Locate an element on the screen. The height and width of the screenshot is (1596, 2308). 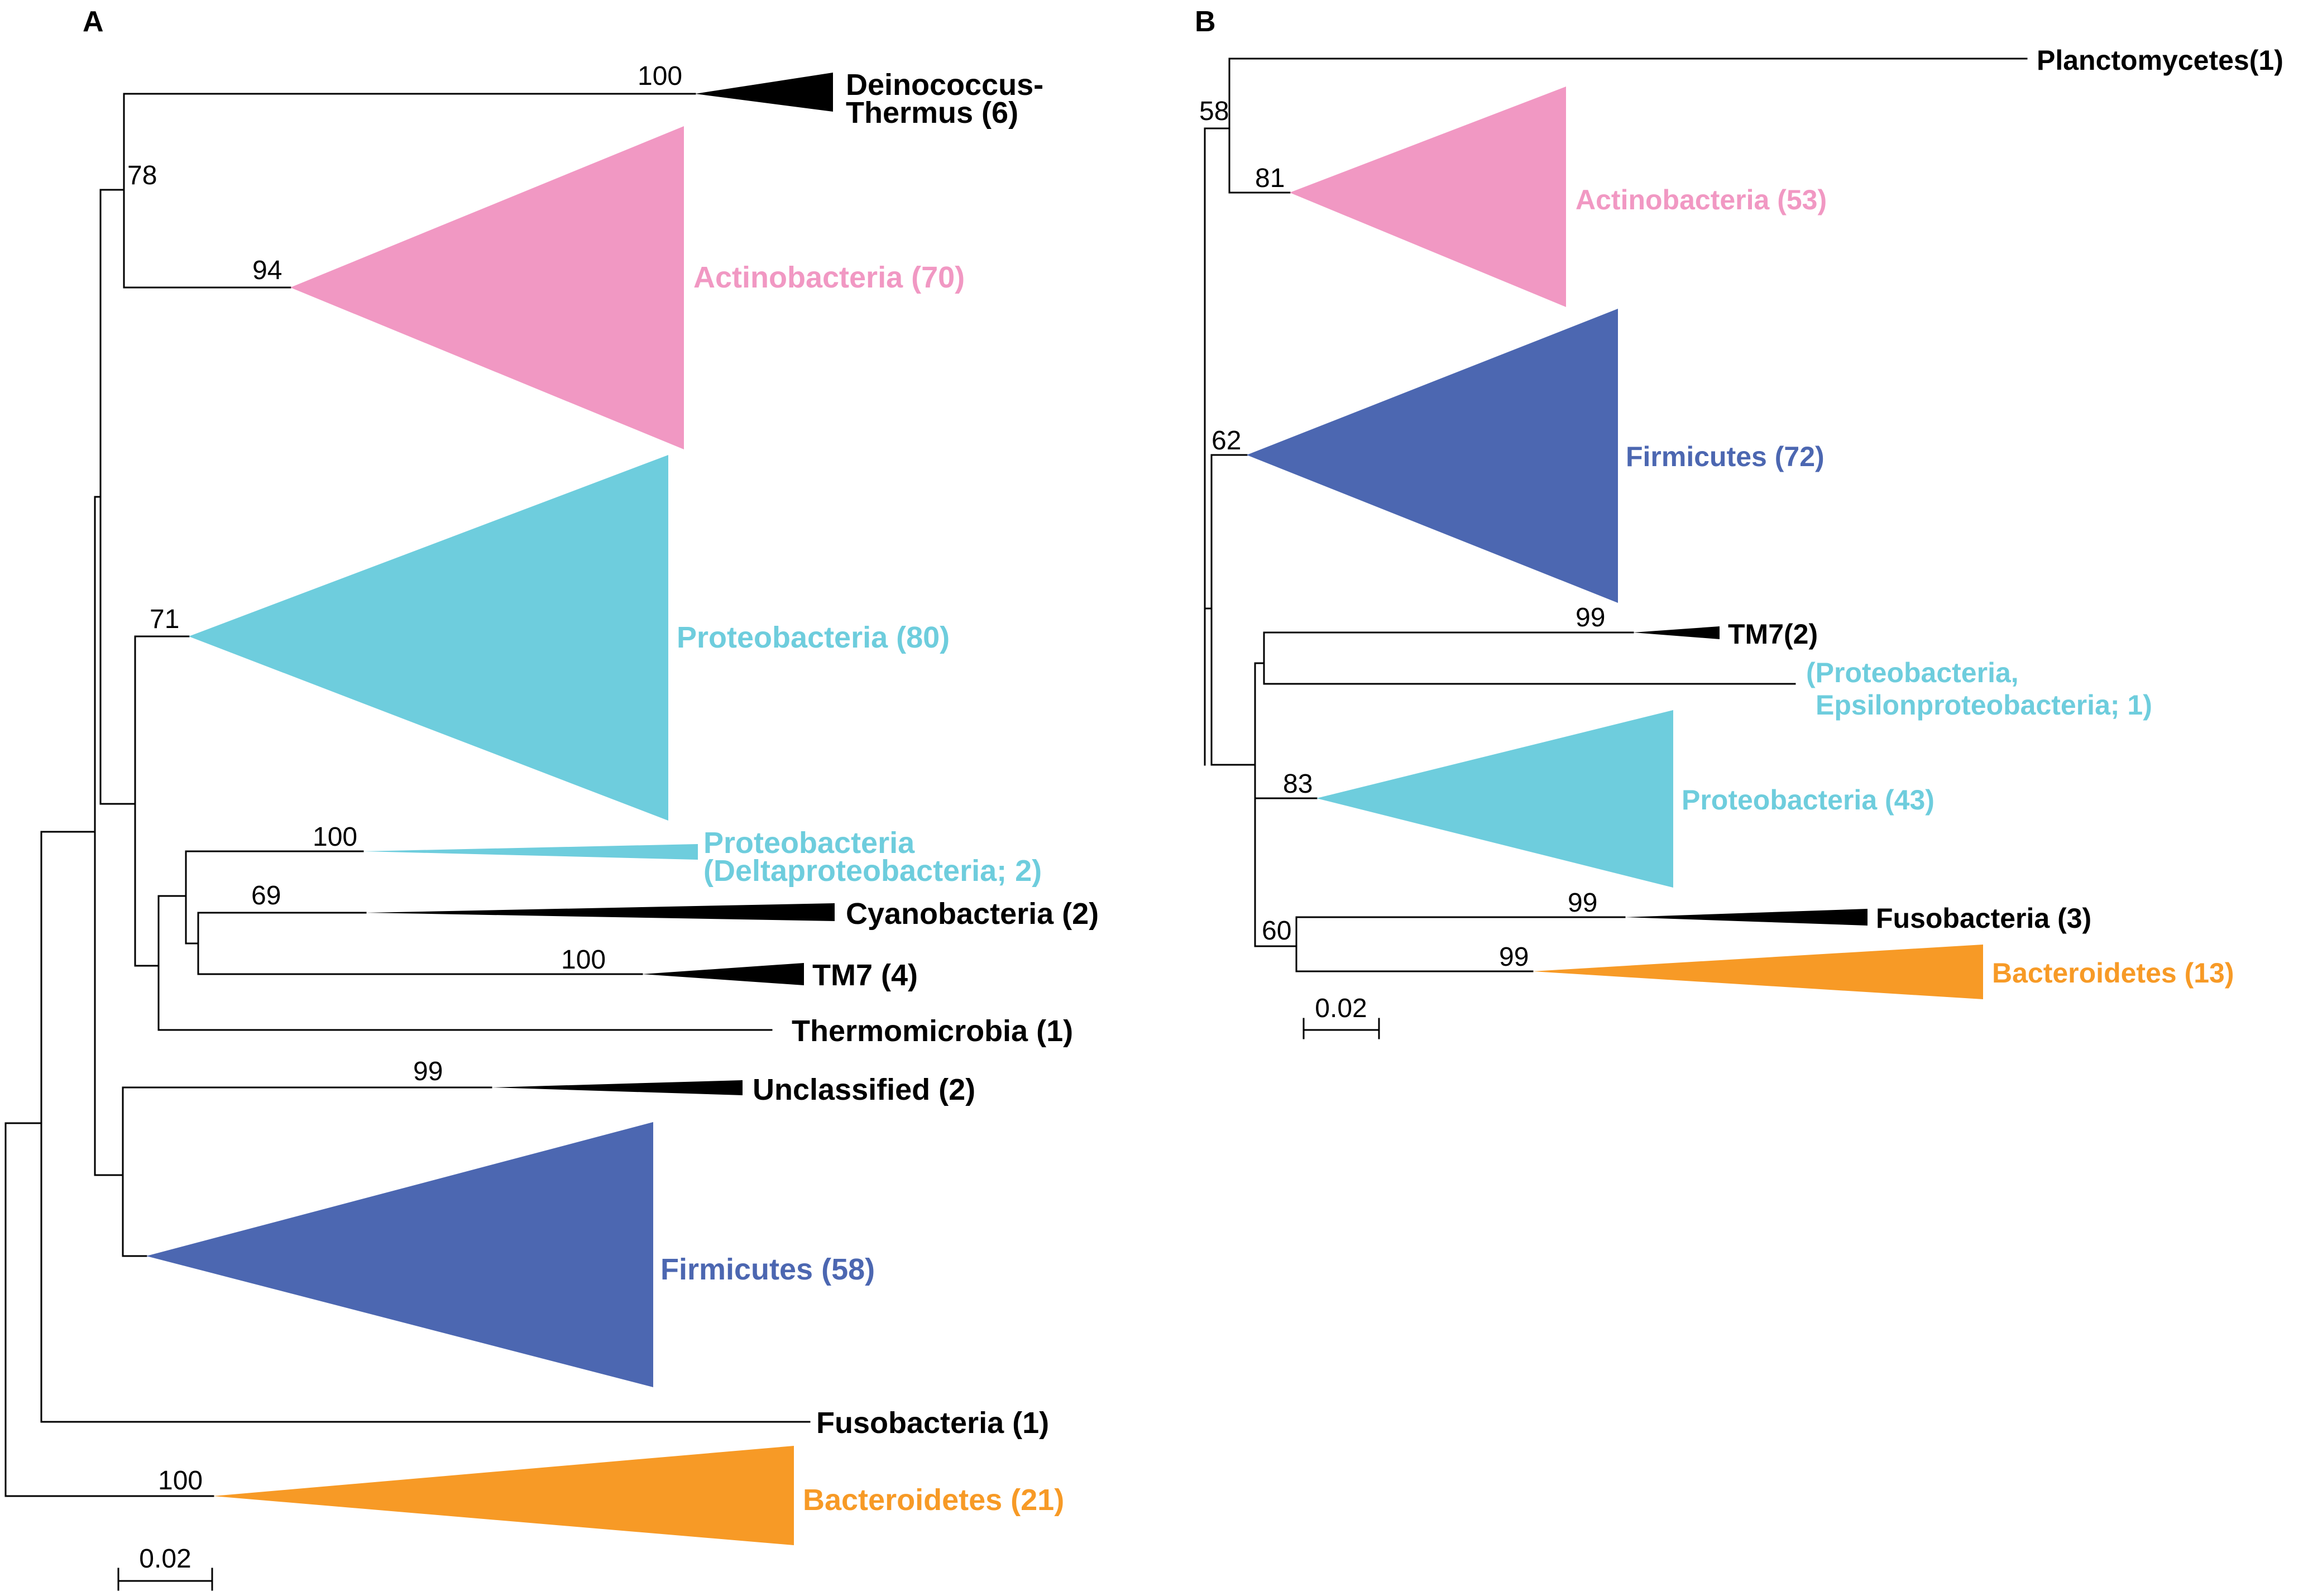
b-label-epsilon-line2: Epsilonproteobacteria; 1) is located at coordinates (1984, 705).